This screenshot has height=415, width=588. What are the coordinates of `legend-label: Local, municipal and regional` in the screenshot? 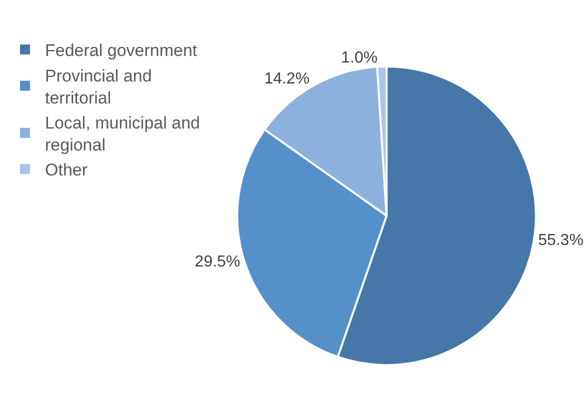 It's located at (122, 134).